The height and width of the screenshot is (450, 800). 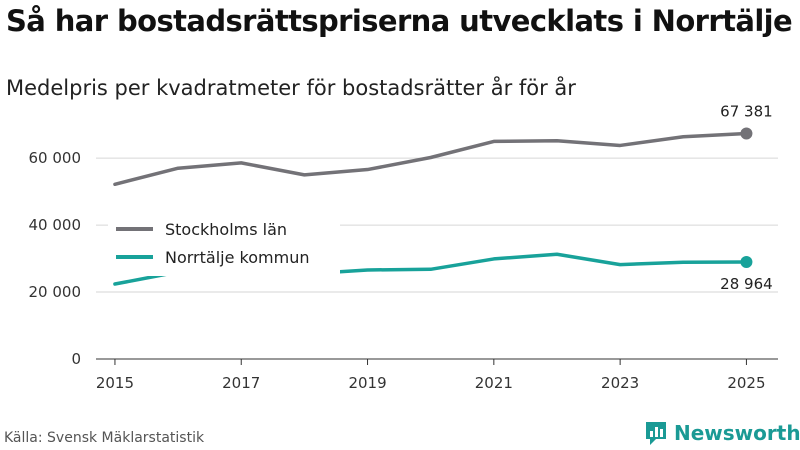 I want to click on brand-logo: Newsworthy, so click(x=722, y=433).